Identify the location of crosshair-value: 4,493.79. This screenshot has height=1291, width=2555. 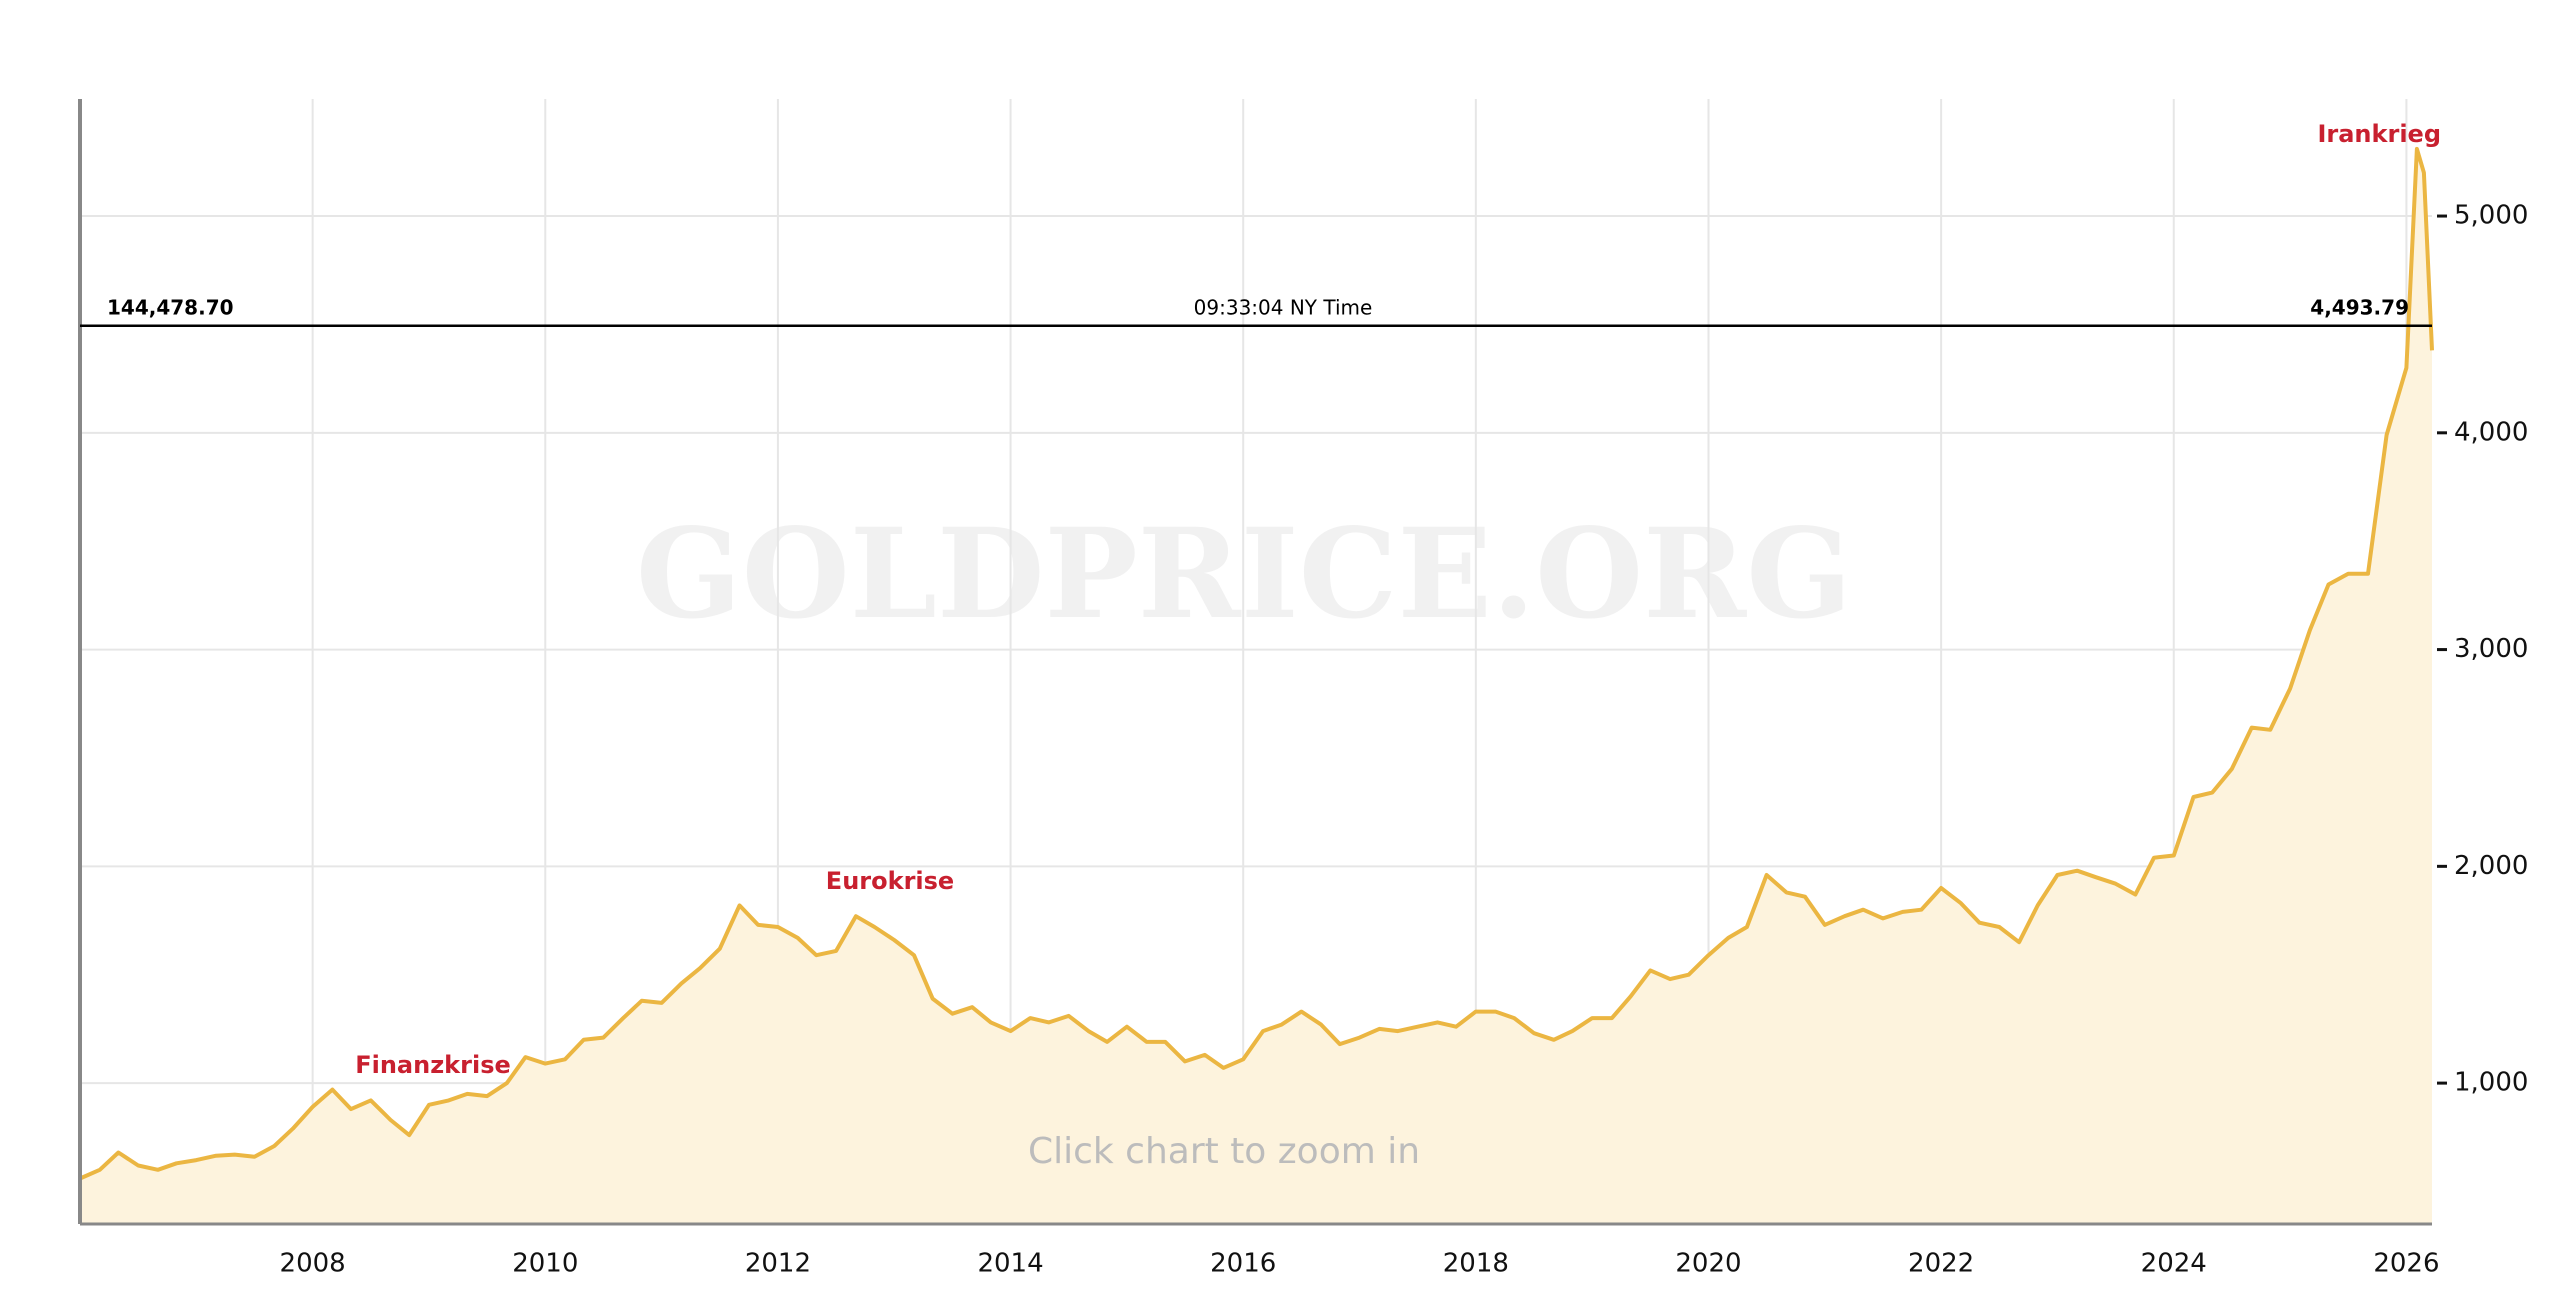
(2359, 307).